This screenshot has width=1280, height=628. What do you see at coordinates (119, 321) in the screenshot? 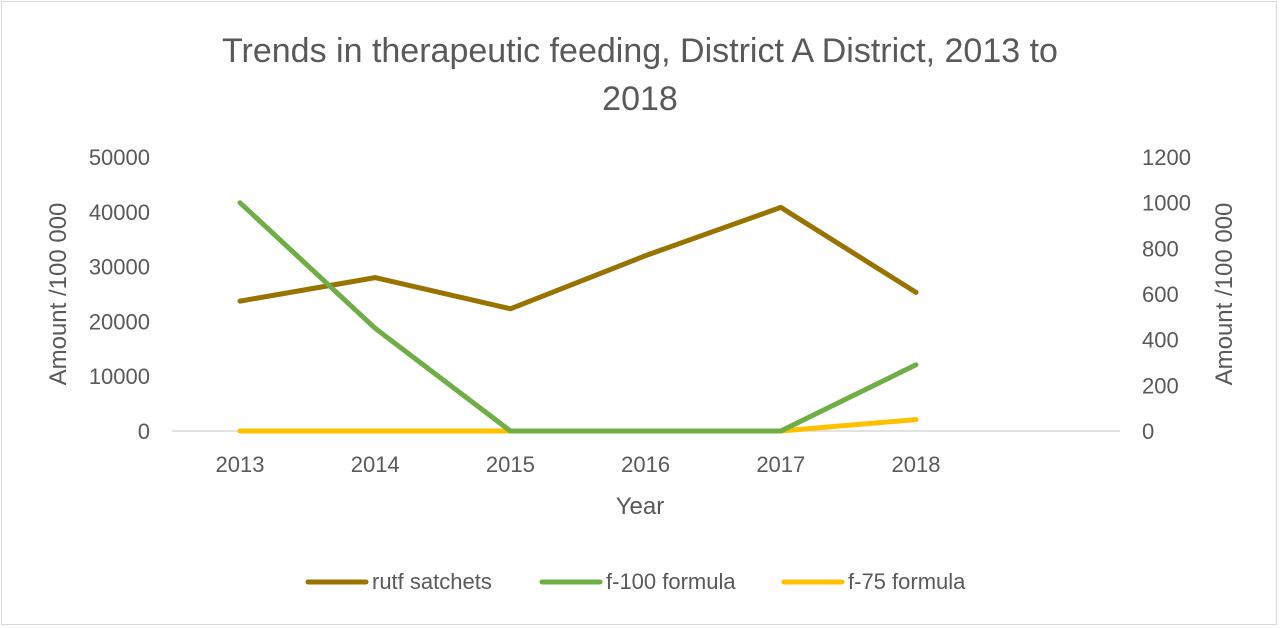
I see `left-tick-label: 20000` at bounding box center [119, 321].